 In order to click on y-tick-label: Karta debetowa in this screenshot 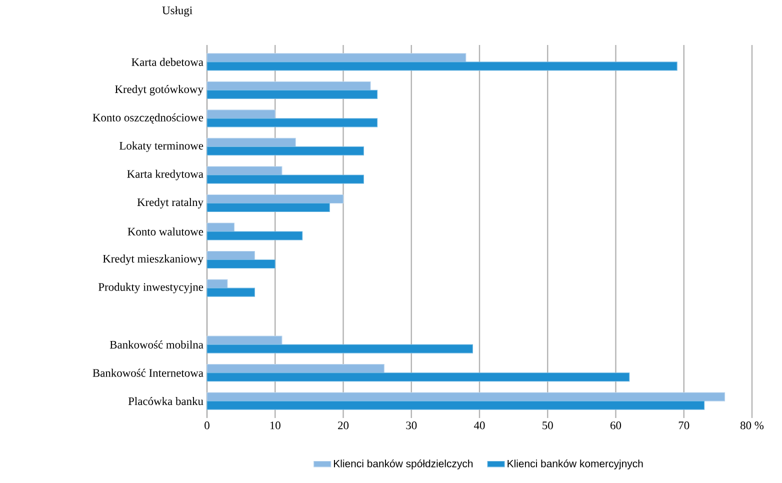, I will do `click(168, 62)`.